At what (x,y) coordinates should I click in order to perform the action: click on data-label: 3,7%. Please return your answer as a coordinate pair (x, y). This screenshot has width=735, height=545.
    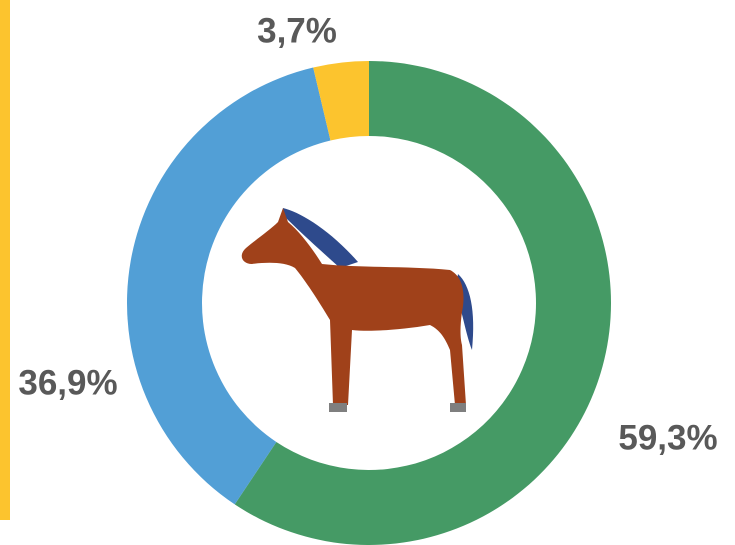
    Looking at the image, I should click on (297, 30).